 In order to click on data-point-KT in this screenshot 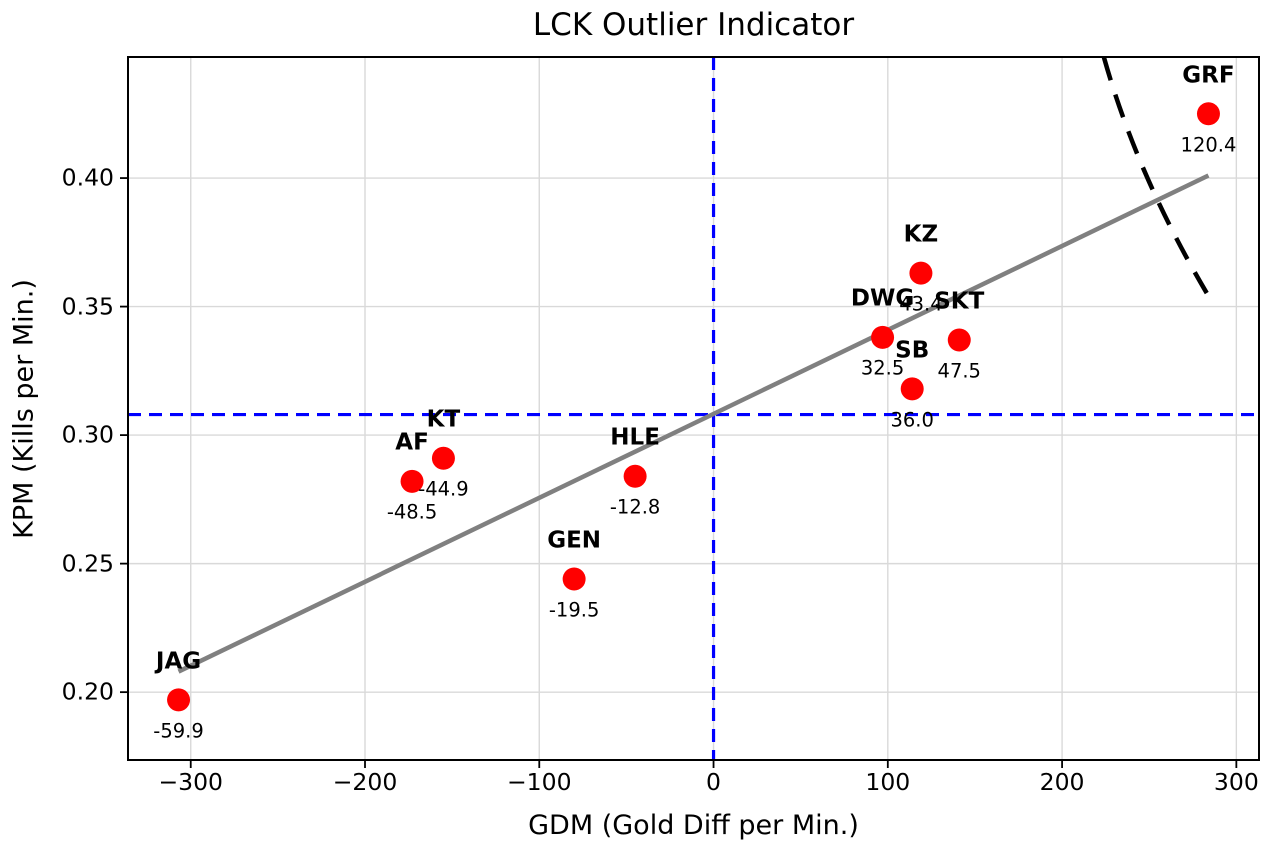, I will do `click(443, 458)`.